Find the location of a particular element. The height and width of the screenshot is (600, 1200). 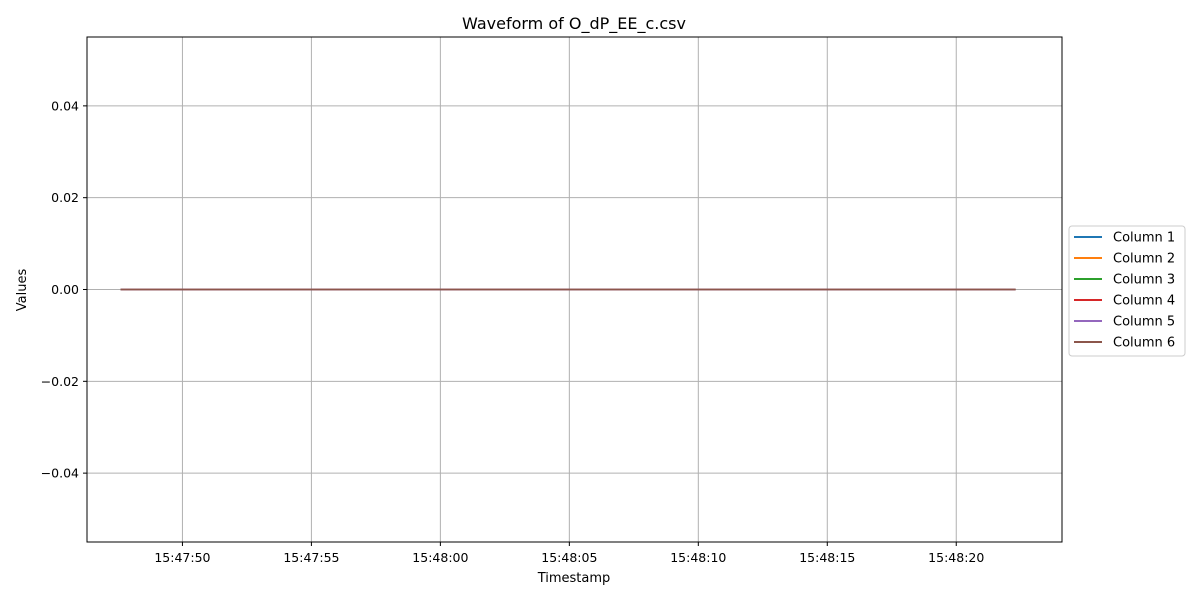

x-tick-label: 15:48:15 is located at coordinates (827, 557).